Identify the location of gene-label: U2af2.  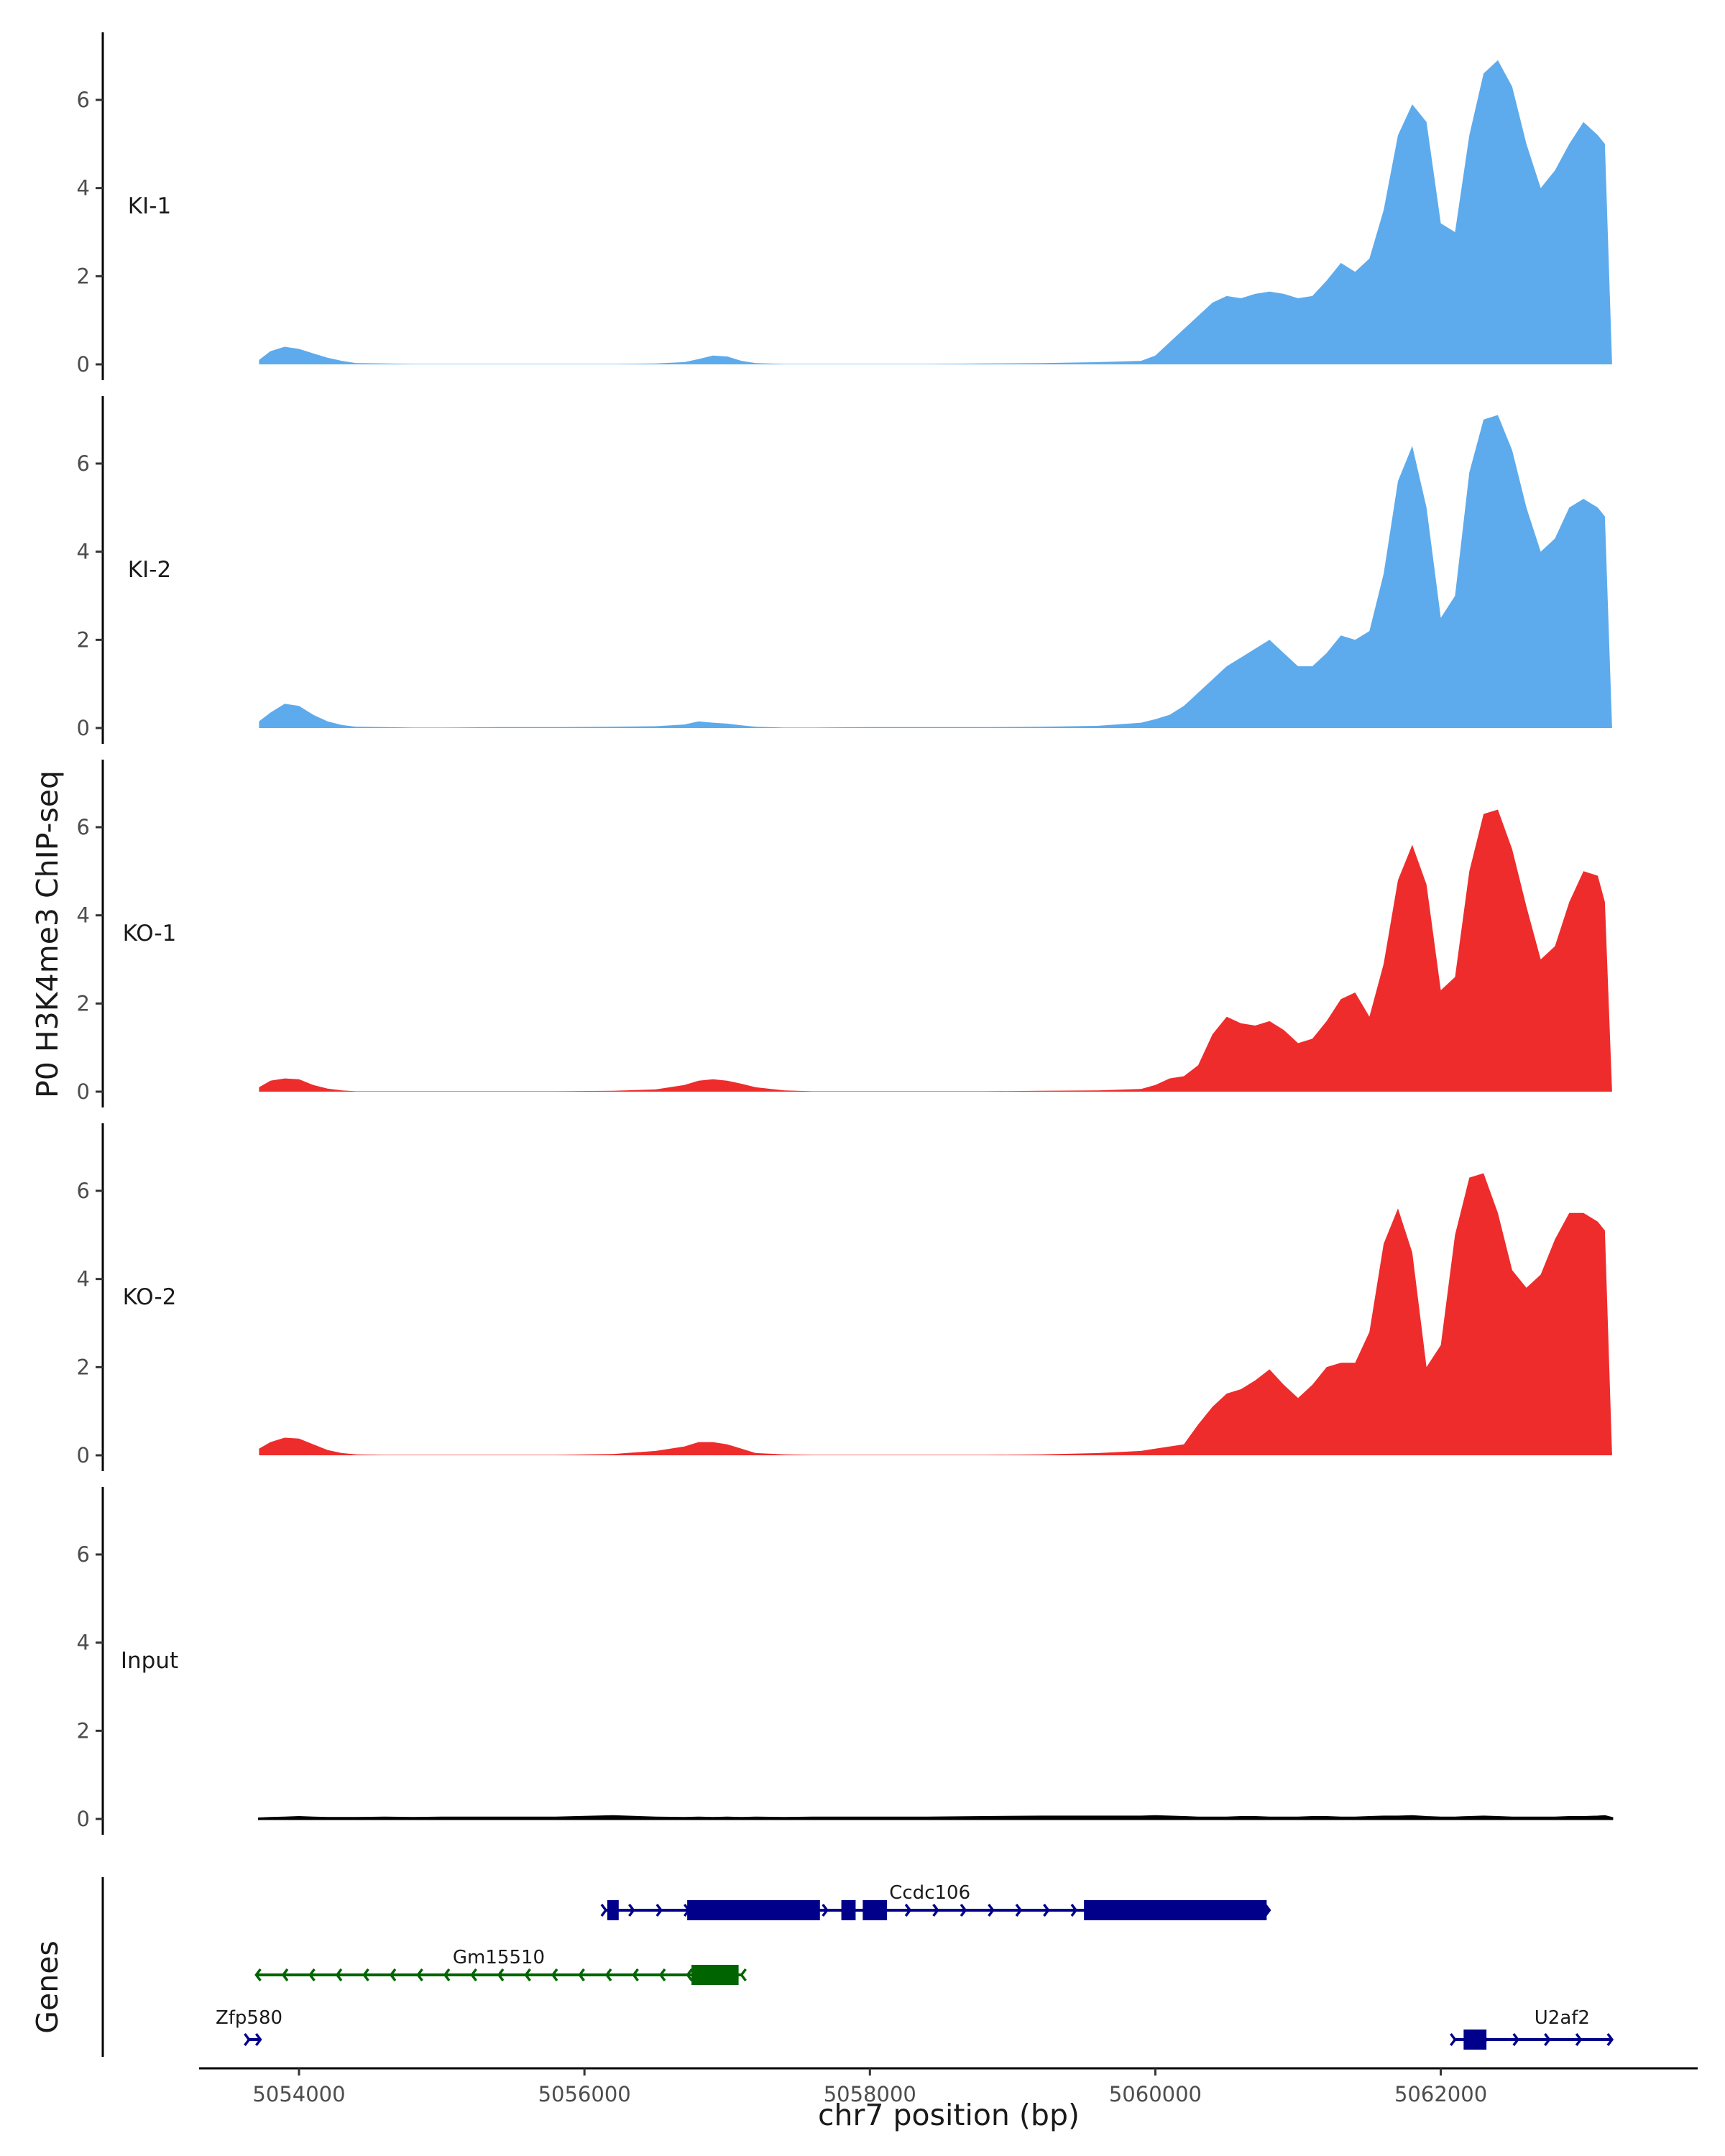
(1562, 2018).